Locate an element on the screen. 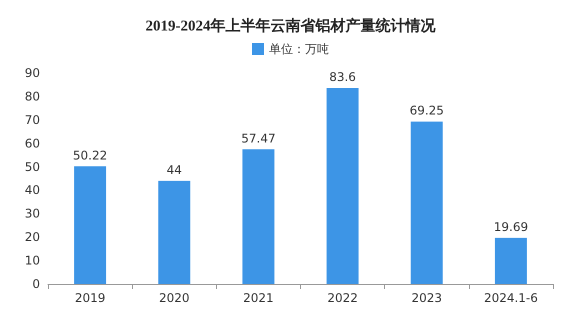  y-tick-label: 50 is located at coordinates (32, 167).